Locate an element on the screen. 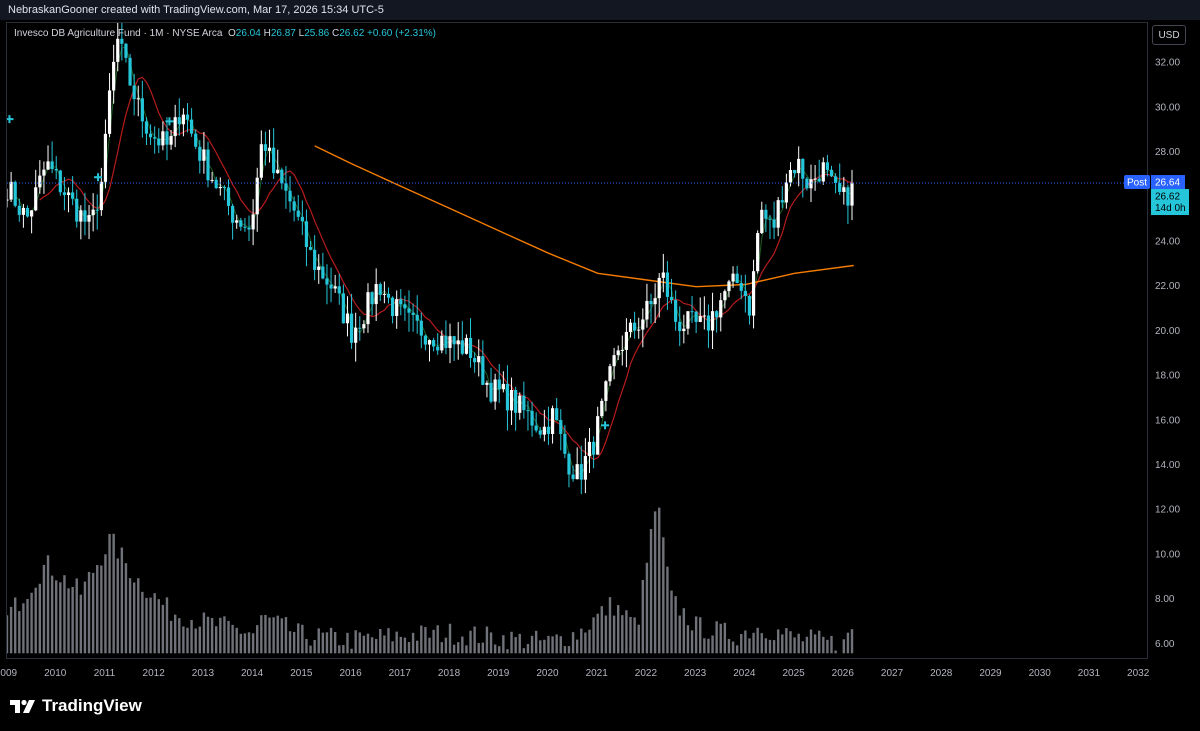 The image size is (1200, 731). low-label: L is located at coordinates (301, 33).